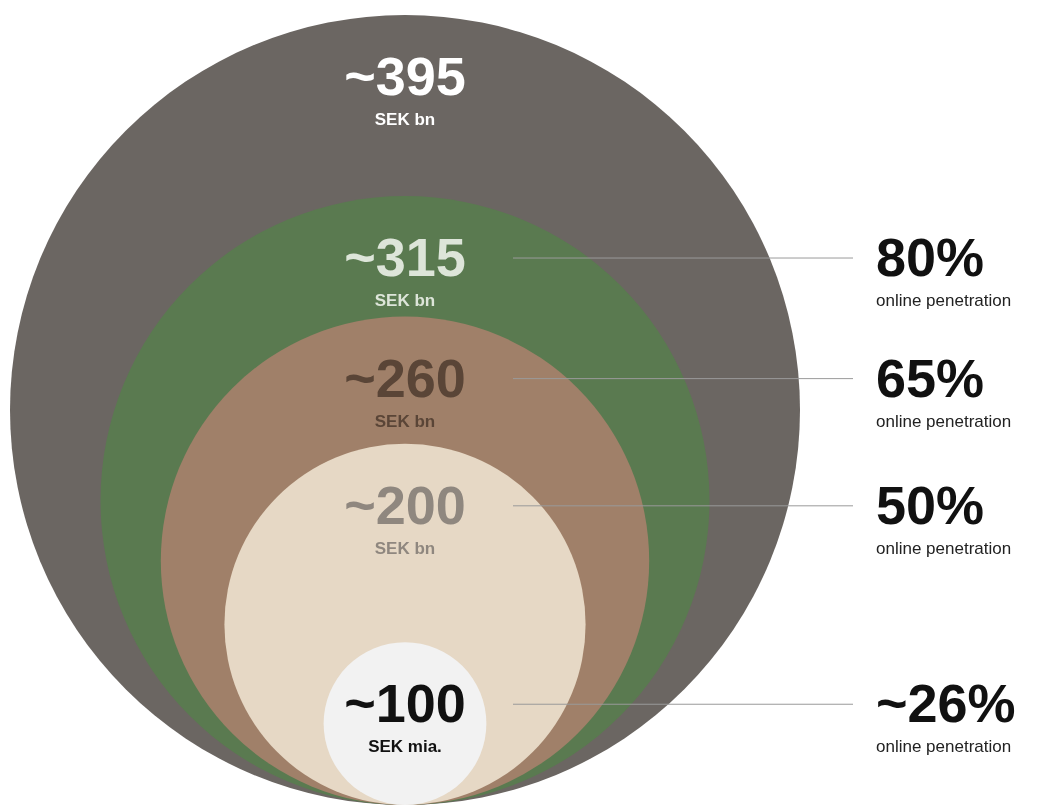 Image resolution: width=1051 pixels, height=807 pixels. Describe the element at coordinates (930, 377) in the screenshot. I see `data-label: 65%` at that location.